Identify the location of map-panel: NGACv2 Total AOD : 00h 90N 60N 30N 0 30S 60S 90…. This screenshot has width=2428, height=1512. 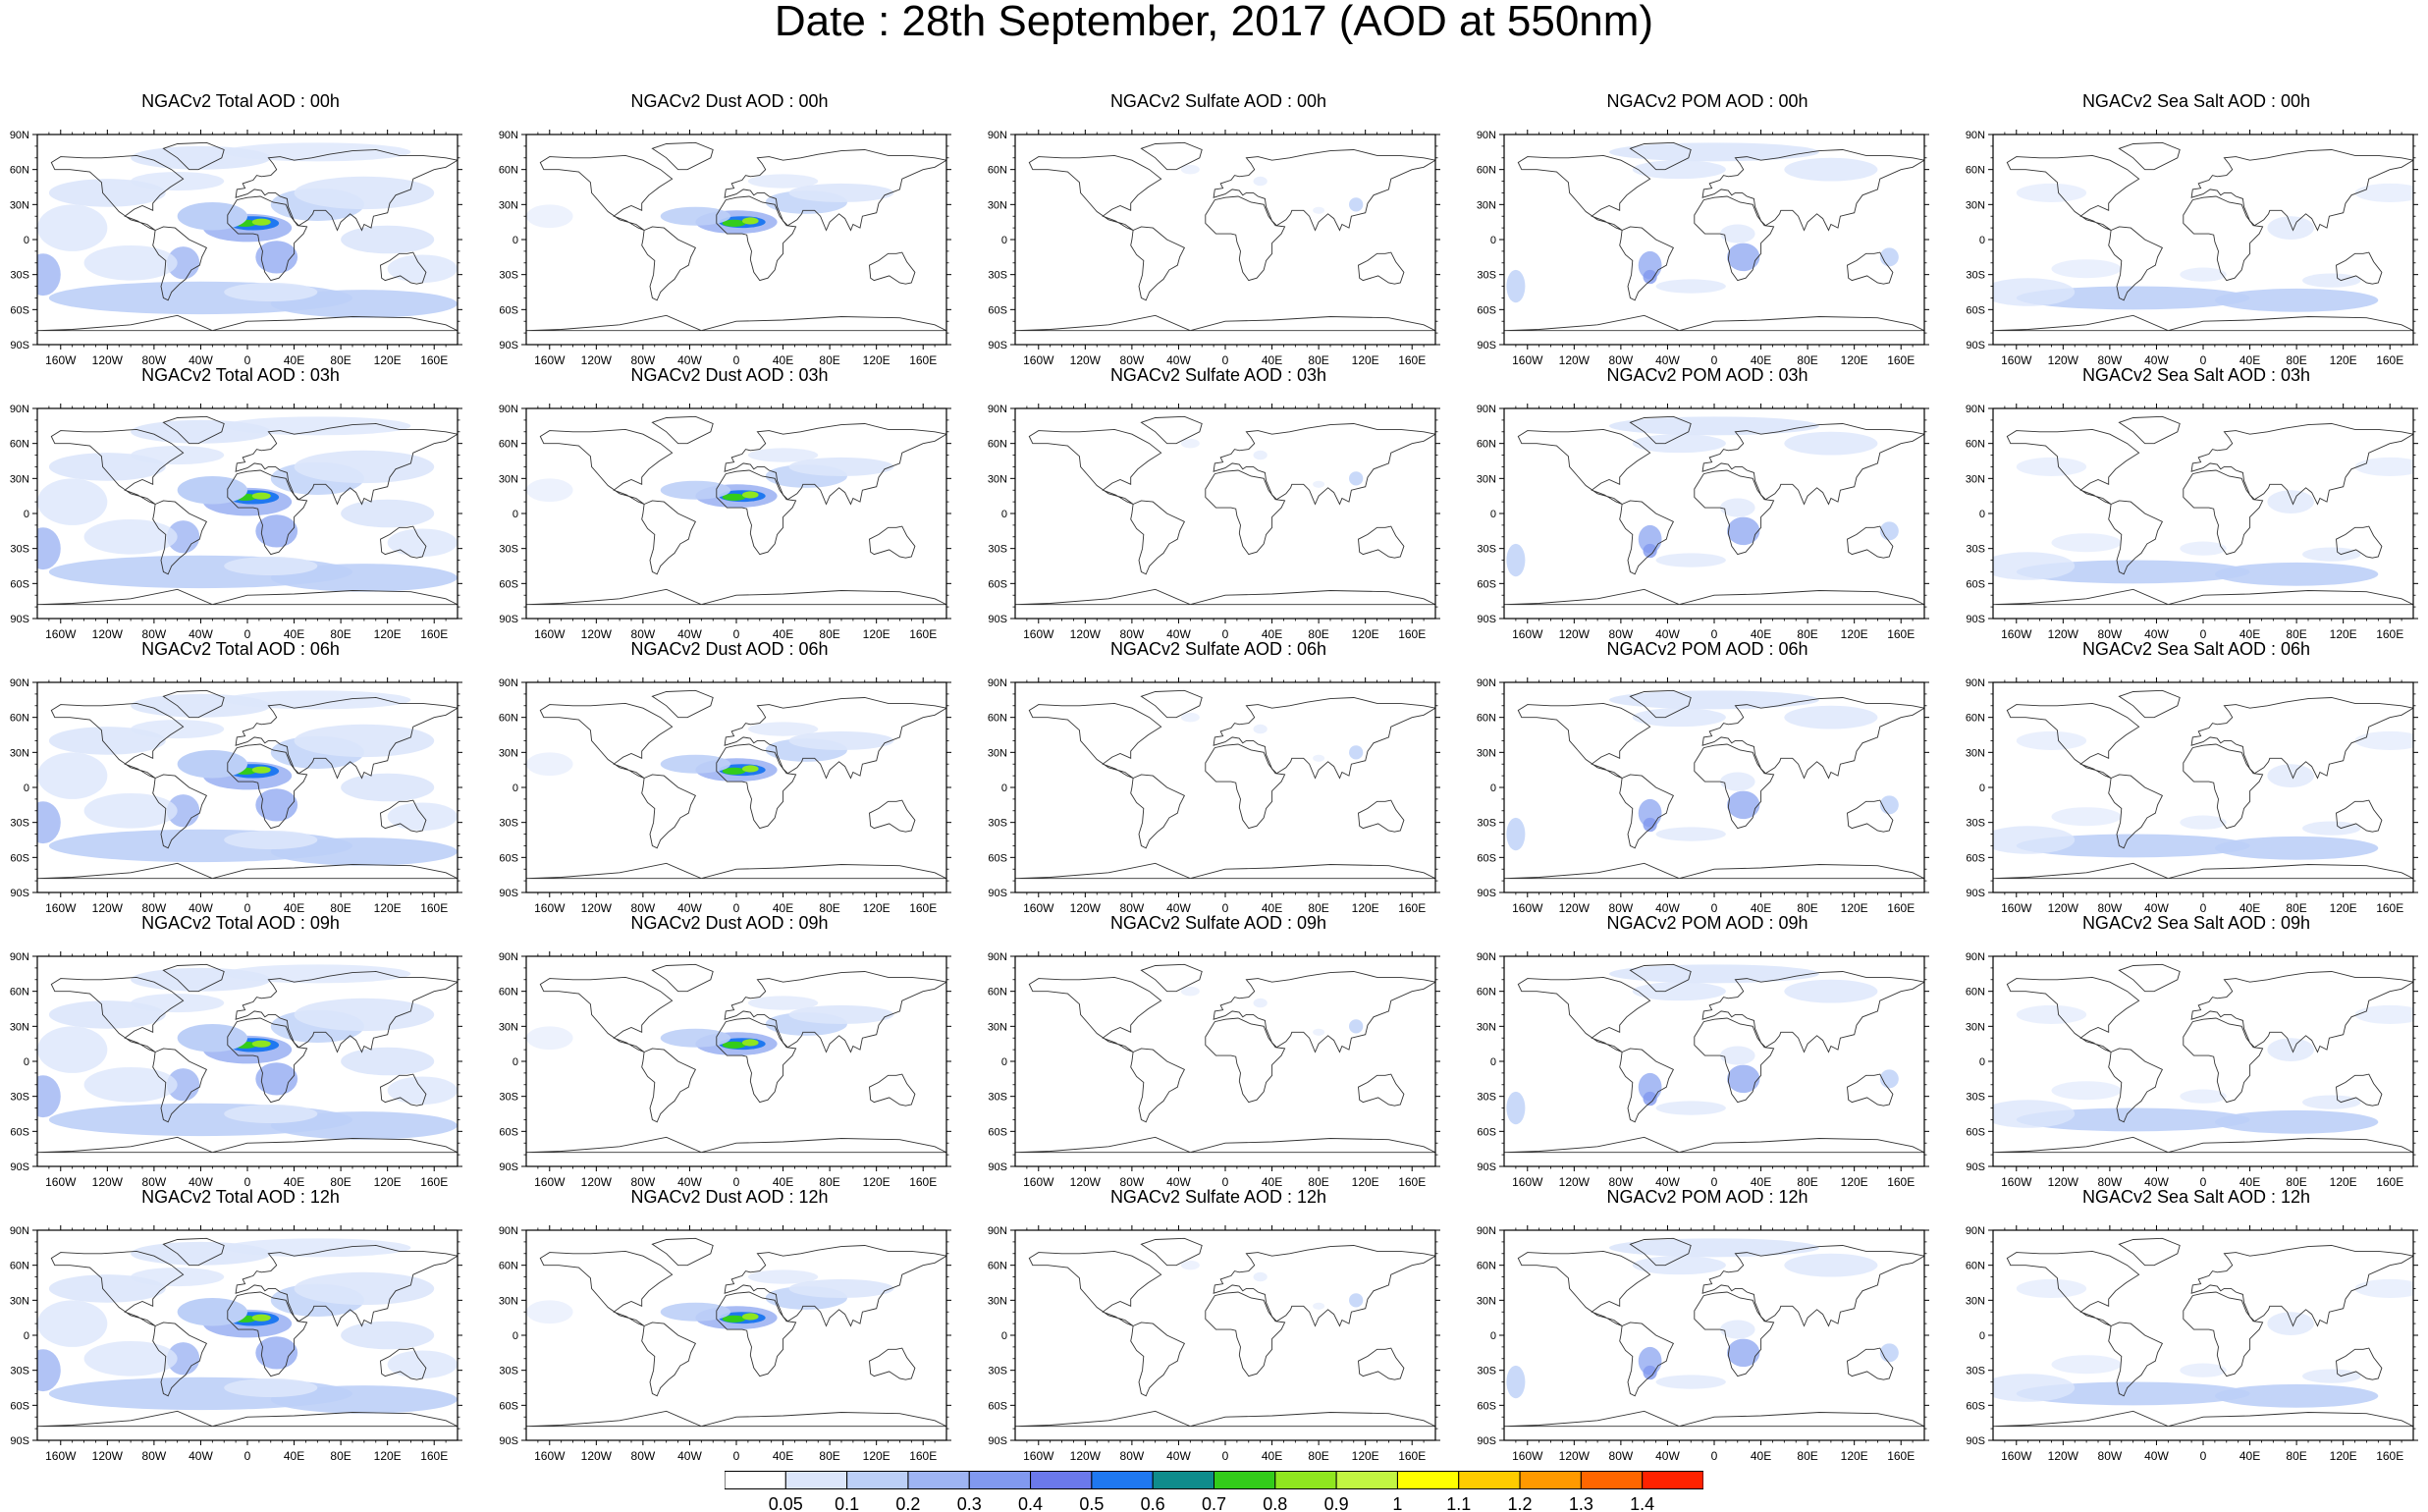
(246, 229).